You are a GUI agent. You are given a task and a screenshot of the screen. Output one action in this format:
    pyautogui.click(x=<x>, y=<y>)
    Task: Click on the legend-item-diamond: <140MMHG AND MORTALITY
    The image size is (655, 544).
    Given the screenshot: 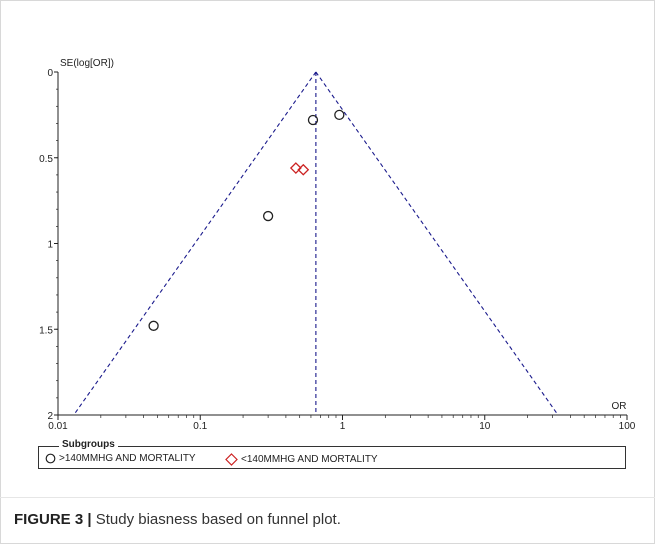 What is the action you would take?
    pyautogui.click(x=301, y=459)
    